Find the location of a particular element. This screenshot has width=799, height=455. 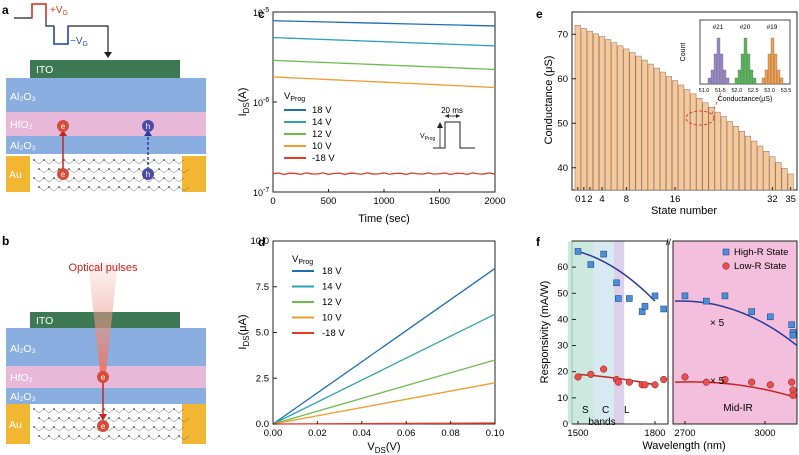

series-line--18V is located at coordinates (384, 423).